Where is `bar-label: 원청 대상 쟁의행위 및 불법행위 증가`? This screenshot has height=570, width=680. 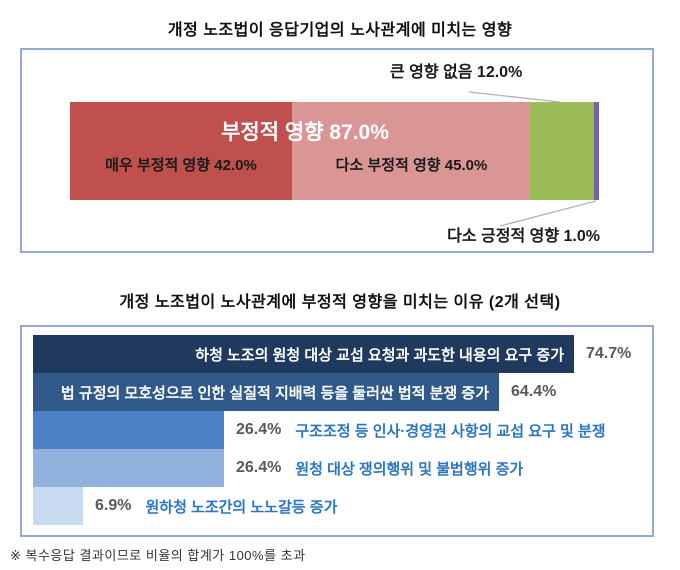
bar-label: 원청 대상 쟁의행위 및 불법행위 증가 is located at coordinates (409, 469).